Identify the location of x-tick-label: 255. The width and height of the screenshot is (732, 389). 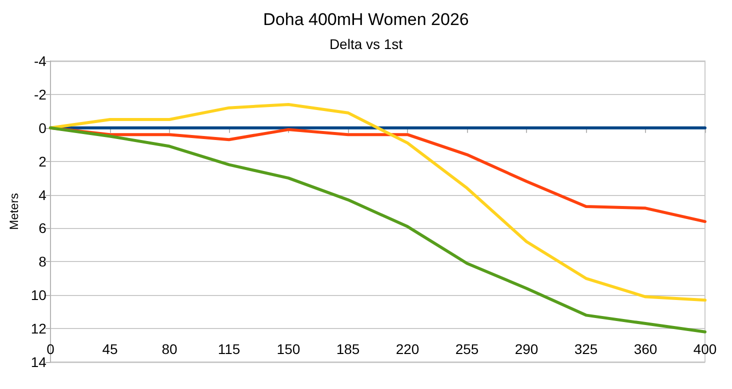
(467, 349).